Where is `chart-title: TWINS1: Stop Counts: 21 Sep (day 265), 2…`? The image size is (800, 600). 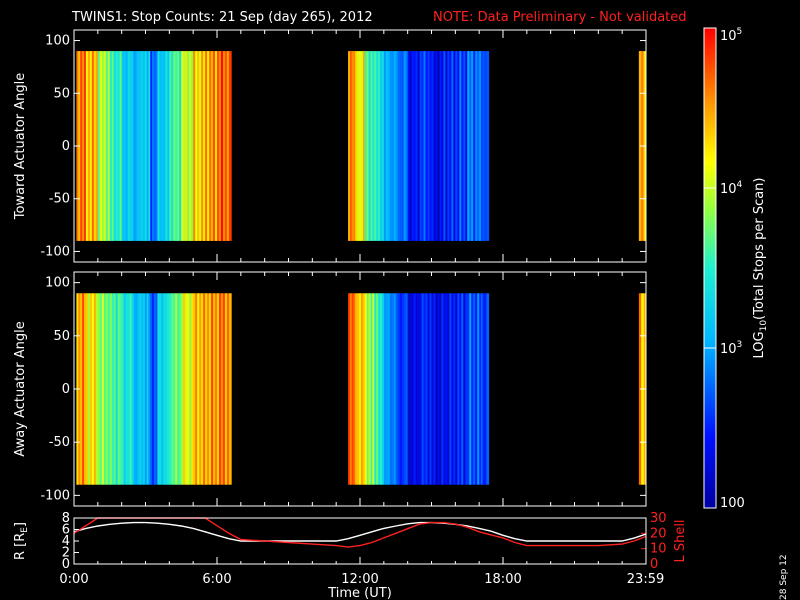
chart-title: TWINS1: Stop Counts: 21 Sep (day 265), 2… is located at coordinates (222, 17).